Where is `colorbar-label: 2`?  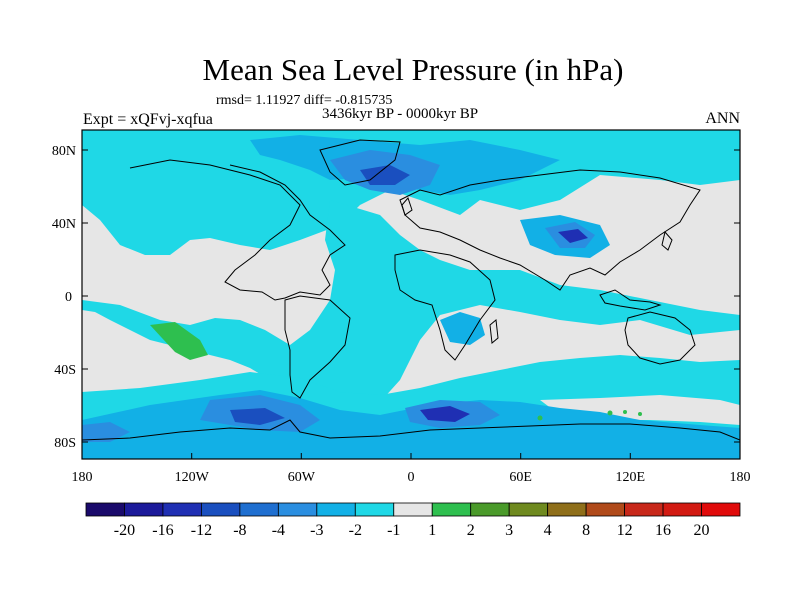 colorbar-label: 2 is located at coordinates (471, 530).